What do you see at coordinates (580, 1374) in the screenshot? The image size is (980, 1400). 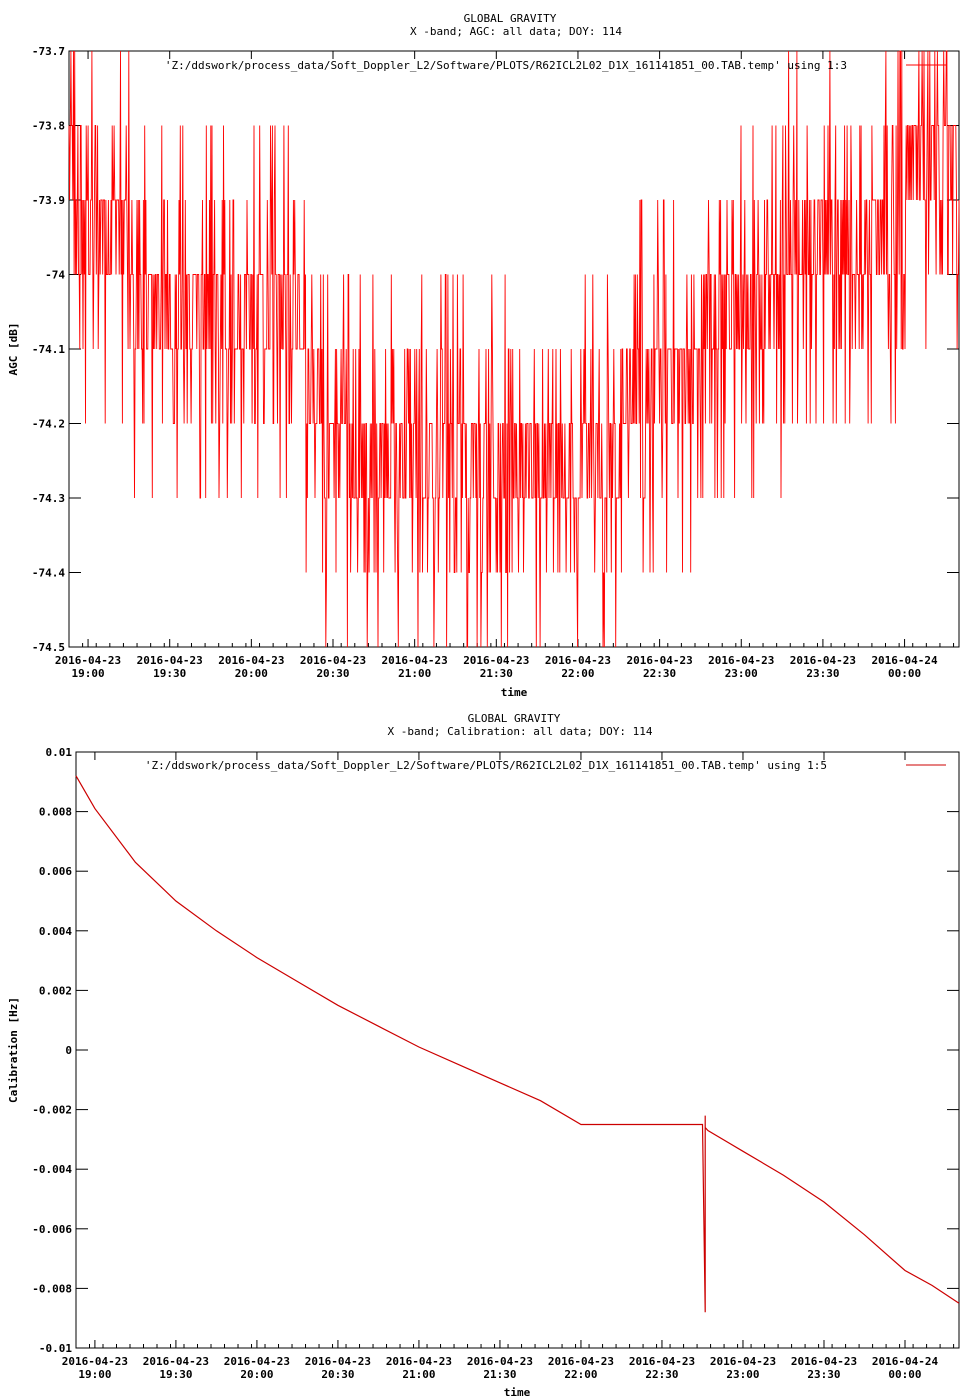 I see `calibration-x-tick-time-label: 22:00` at bounding box center [580, 1374].